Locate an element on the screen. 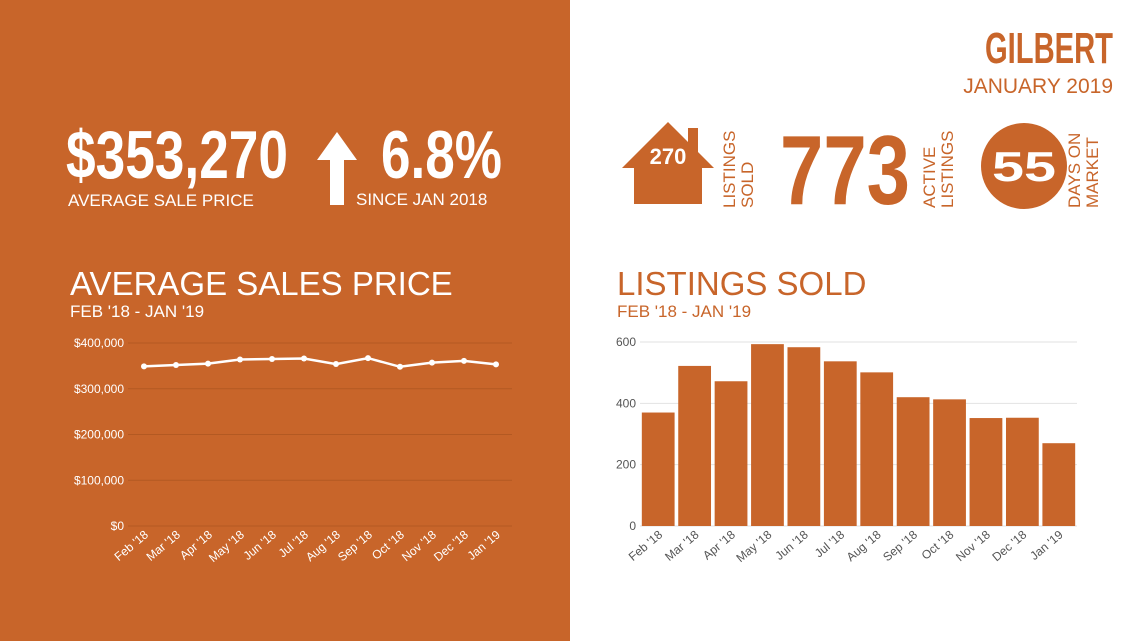  days-circle is located at coordinates (1024, 166).